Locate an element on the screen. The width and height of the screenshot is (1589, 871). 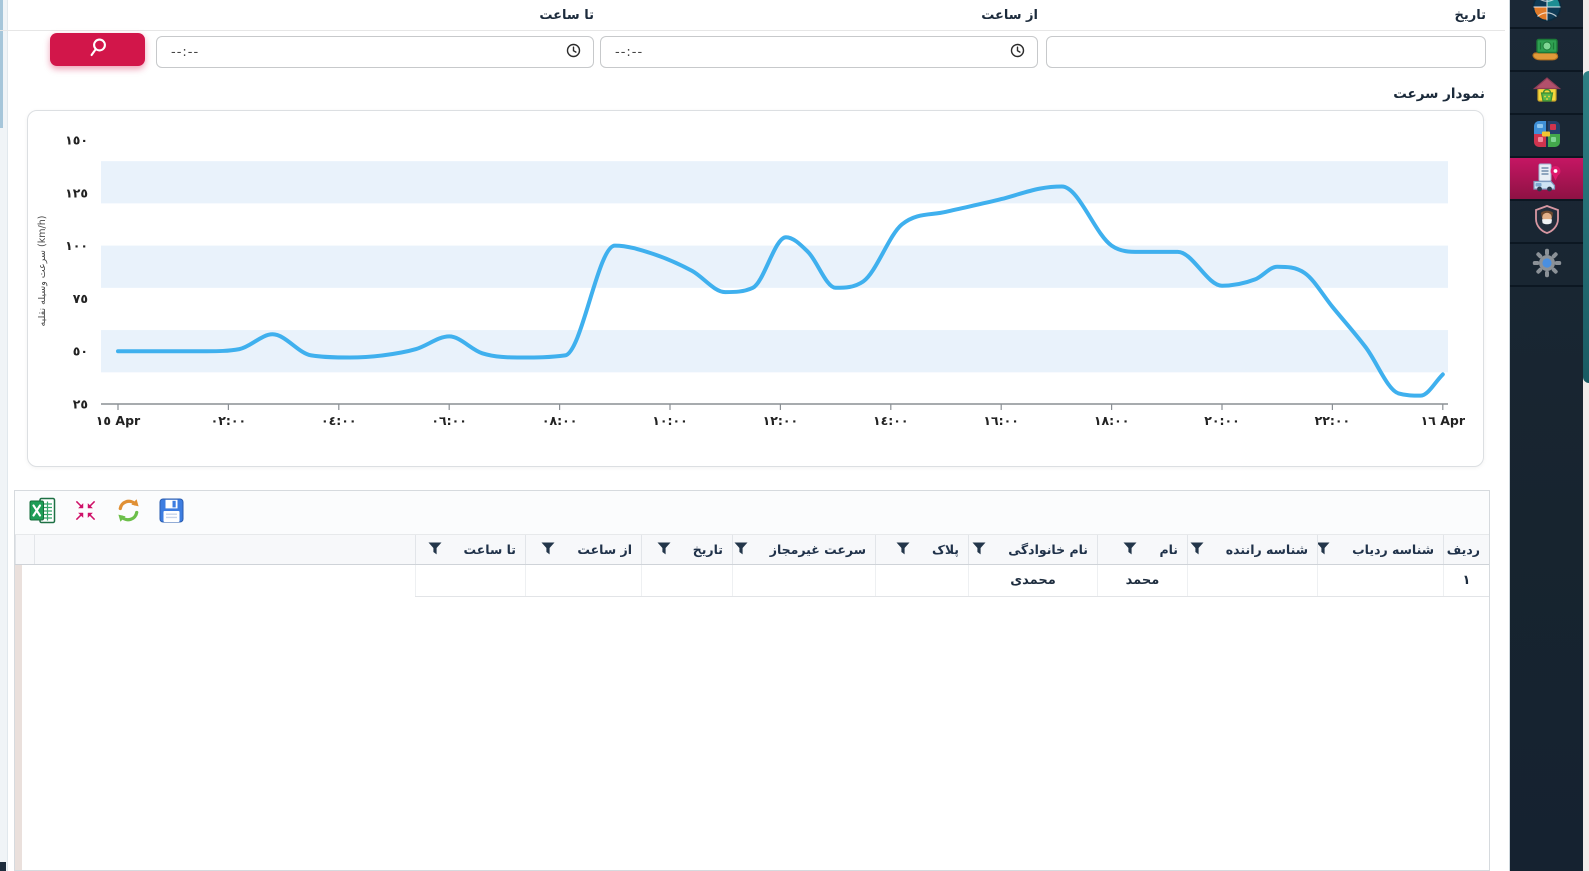
column-label: شناسه ردیاب is located at coordinates (1393, 549).